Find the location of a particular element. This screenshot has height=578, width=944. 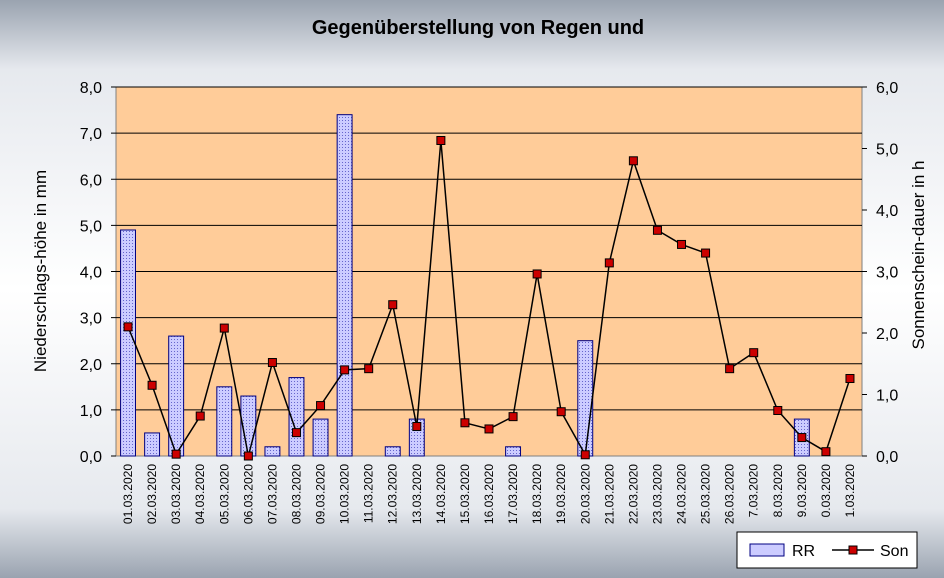

x-tick-label: 03.03.2020 is located at coordinates (176, 494).